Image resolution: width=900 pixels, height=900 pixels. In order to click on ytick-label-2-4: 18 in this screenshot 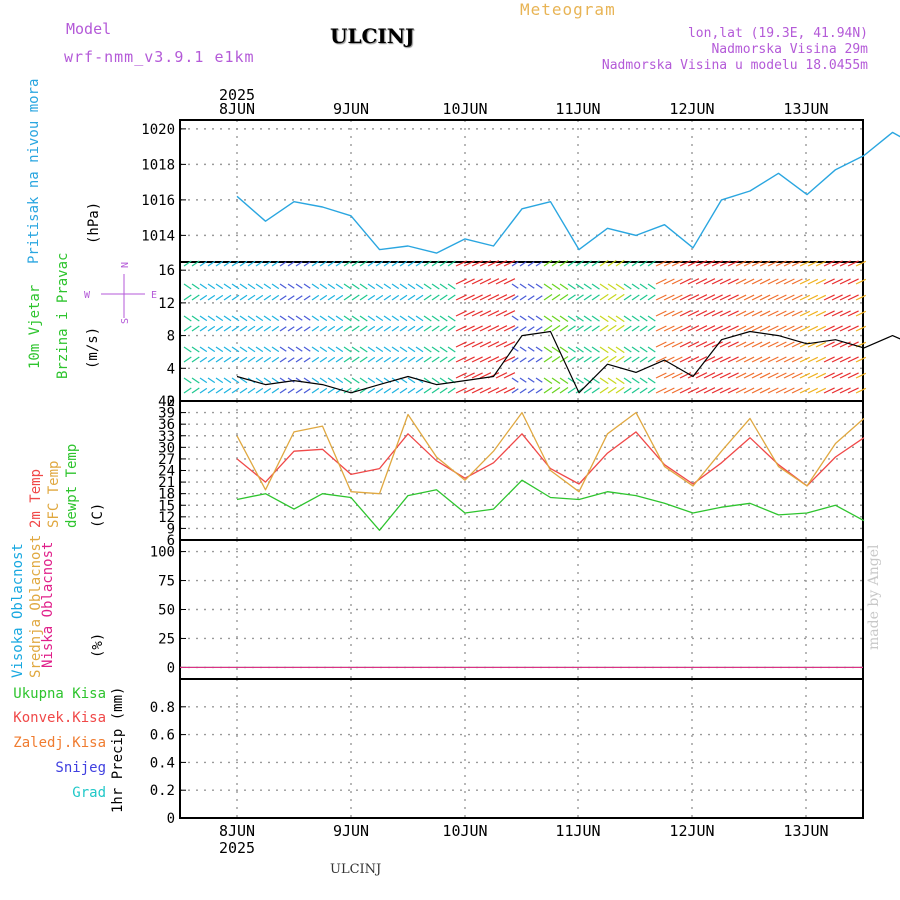, I will do `click(166, 495)`.